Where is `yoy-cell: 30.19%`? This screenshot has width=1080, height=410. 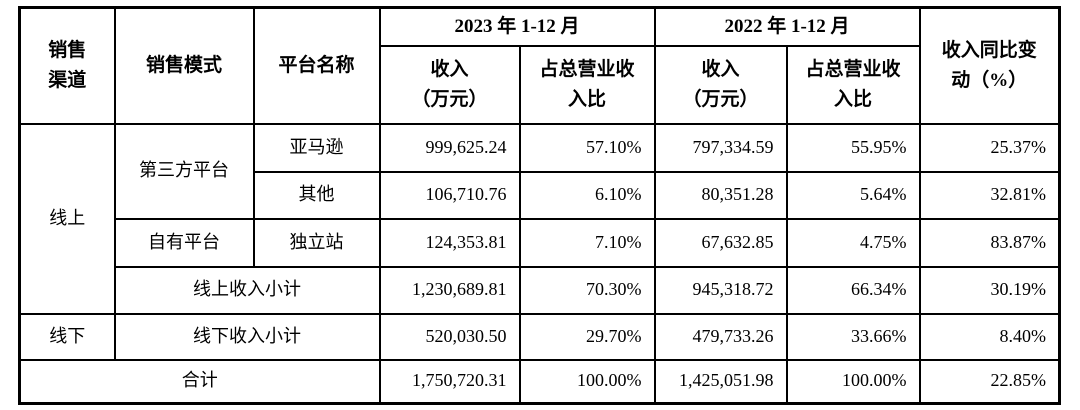 yoy-cell: 30.19% is located at coordinates (989, 290).